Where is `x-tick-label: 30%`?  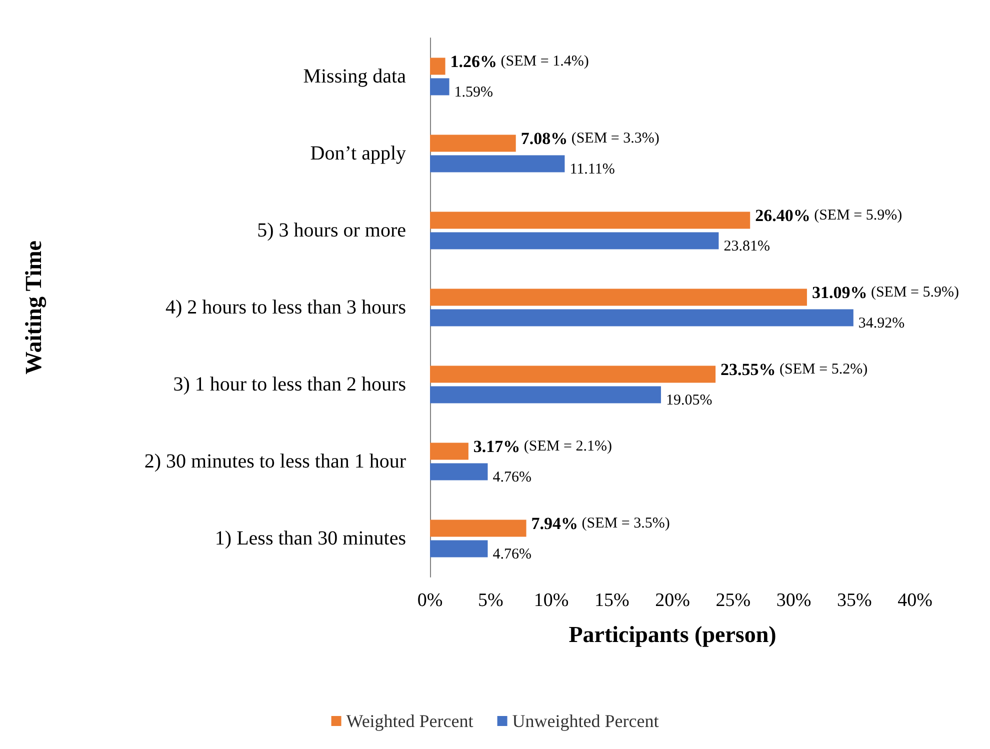
x-tick-label: 30% is located at coordinates (794, 600).